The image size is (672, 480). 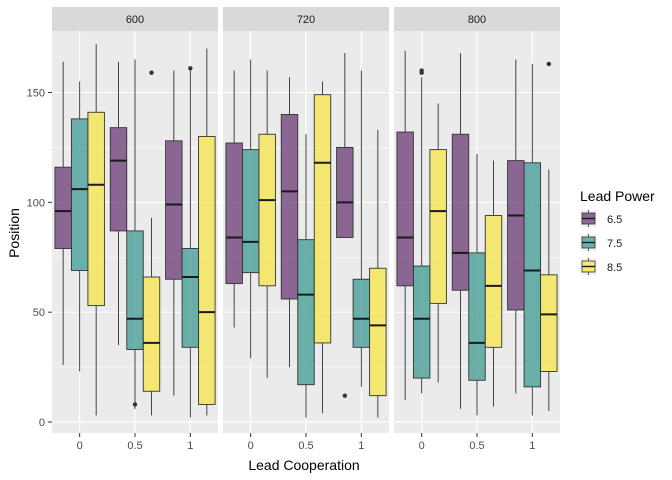 What do you see at coordinates (614, 244) in the screenshot?
I see `legend-label: 7.5` at bounding box center [614, 244].